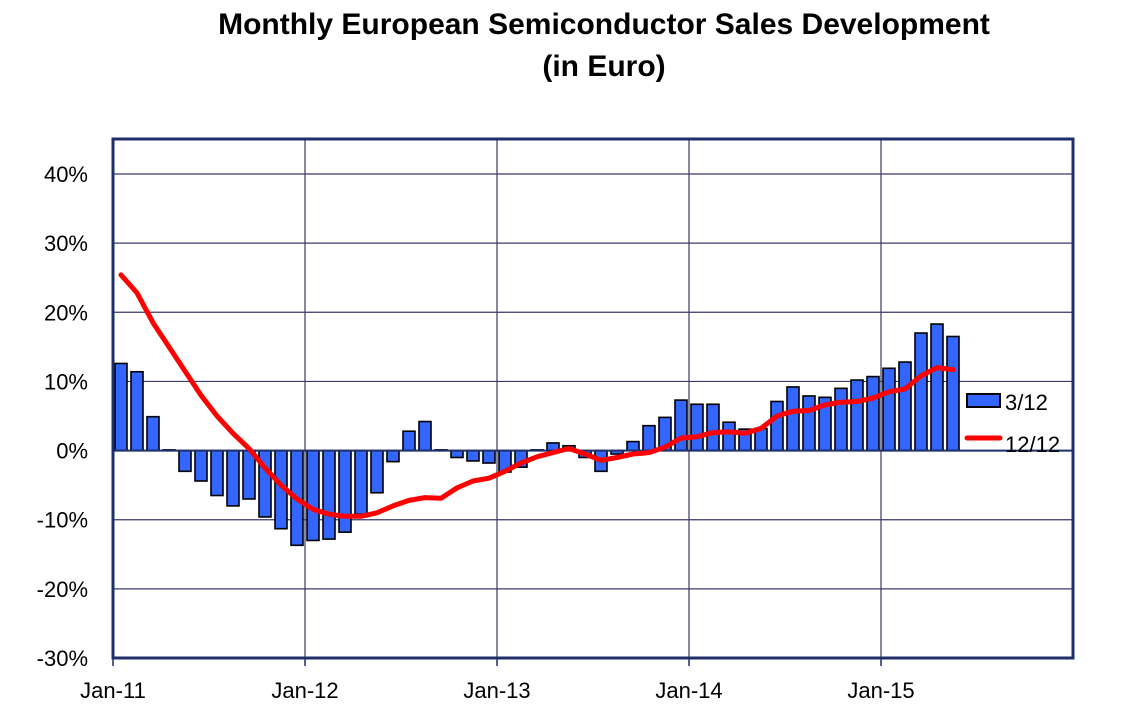 The image size is (1131, 722). Describe the element at coordinates (66, 243) in the screenshot. I see `y-tick-label: 30%` at that location.